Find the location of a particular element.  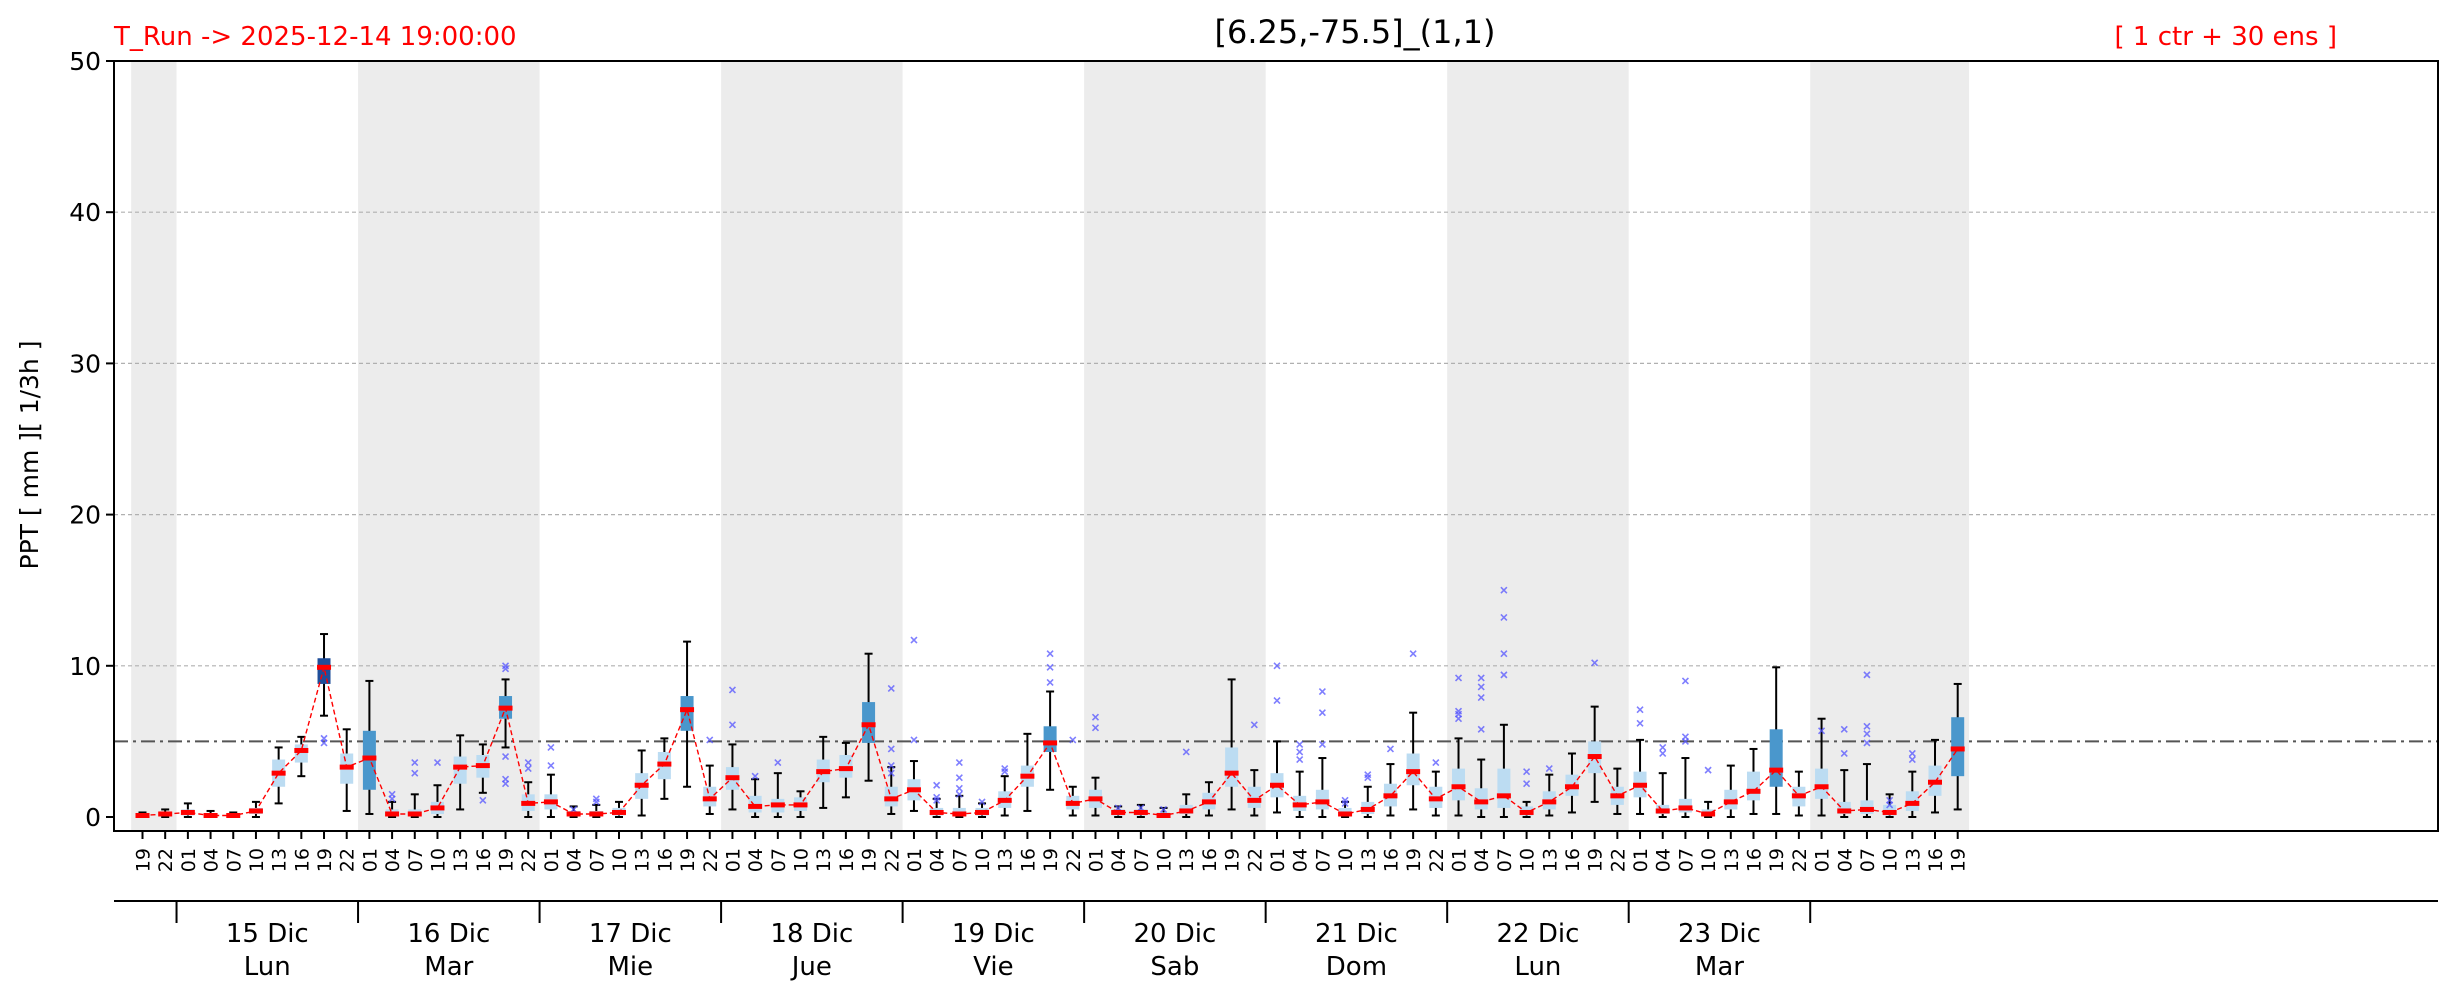

day-date-label: 18 Dic is located at coordinates (811, 934).